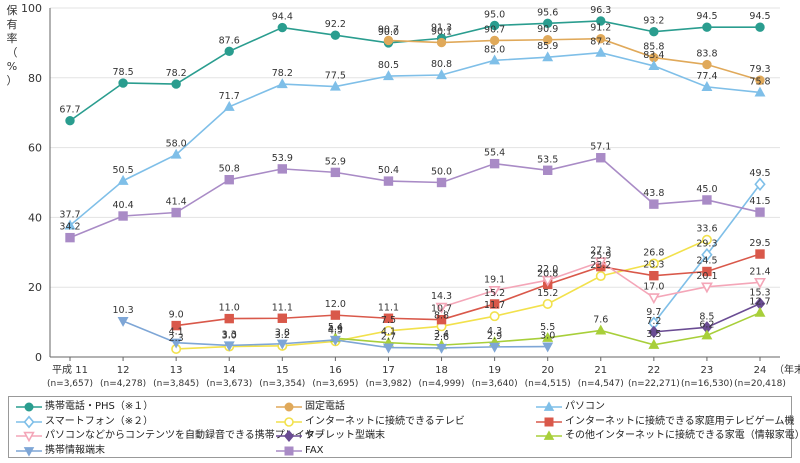 The image size is (800, 463). I want to click on data-label: 34.2, so click(69, 227).